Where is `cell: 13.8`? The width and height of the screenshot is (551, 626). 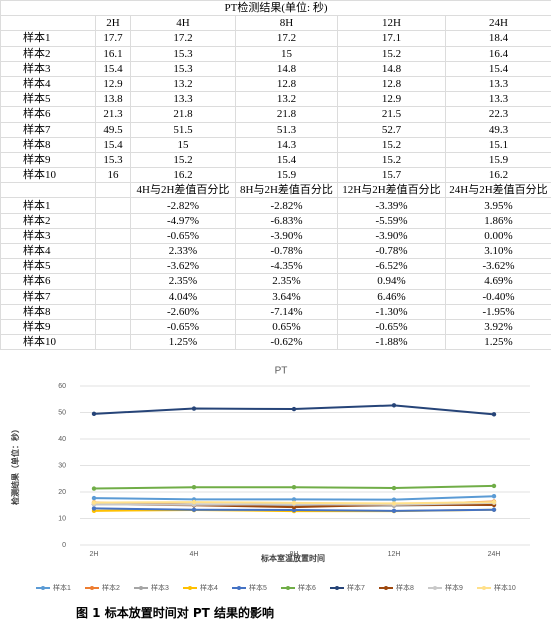
cell: 13.8 is located at coordinates (113, 99).